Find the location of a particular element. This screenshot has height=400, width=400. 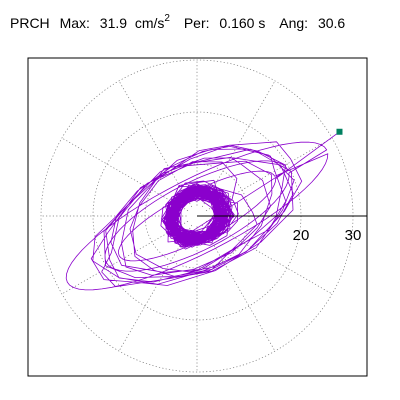

period-value: 0.160 s is located at coordinates (242, 22).